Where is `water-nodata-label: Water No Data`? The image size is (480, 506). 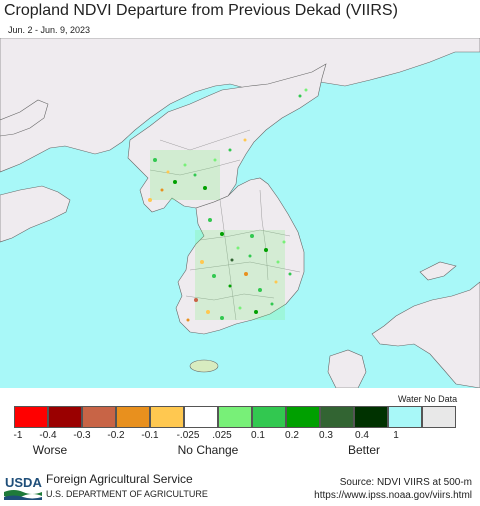 water-nodata-label: Water No Data is located at coordinates (428, 399).